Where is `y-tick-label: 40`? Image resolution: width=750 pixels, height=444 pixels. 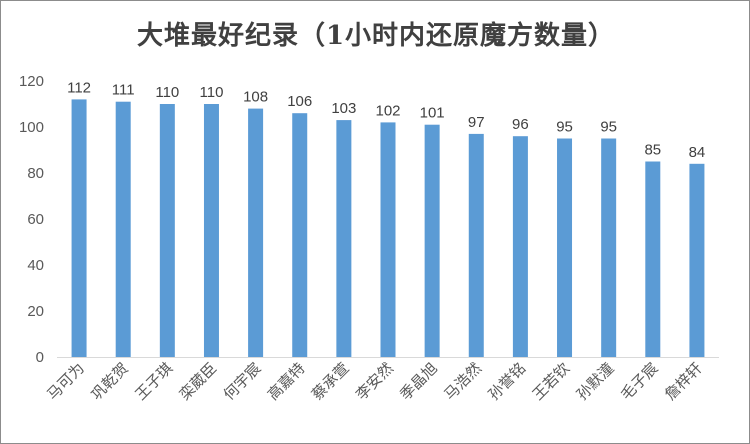
y-tick-label: 40 is located at coordinates (35, 265).